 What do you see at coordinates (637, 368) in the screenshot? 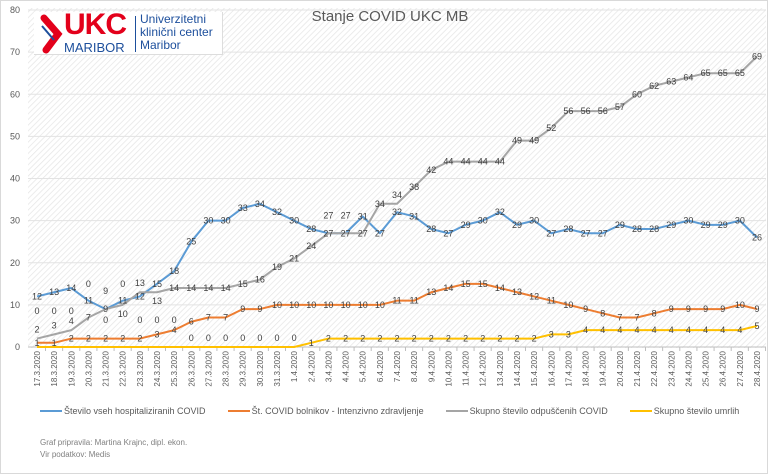
I see `x-tick-label: 21.4.2020` at bounding box center [637, 368].